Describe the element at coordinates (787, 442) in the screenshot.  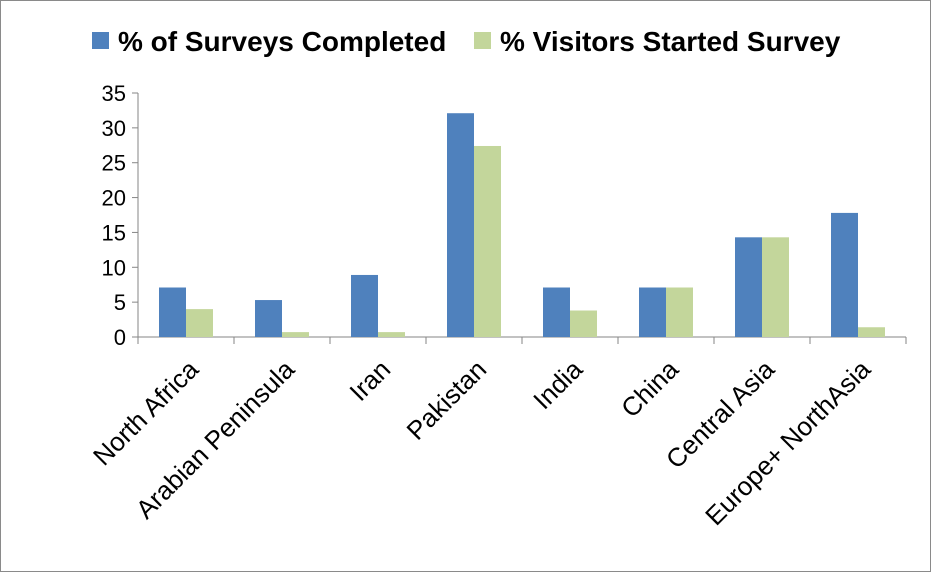
I see `x-category-label: Europe+ NorthAsia` at that location.